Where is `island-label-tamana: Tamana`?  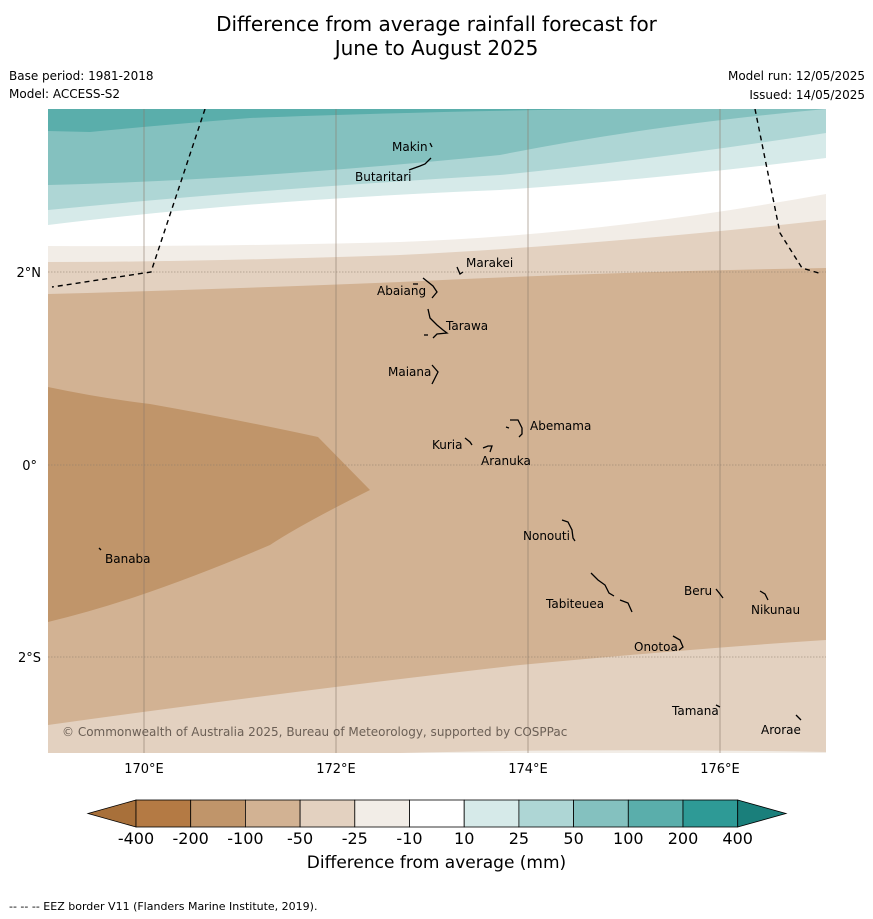 island-label-tamana: Tamana is located at coordinates (695, 711).